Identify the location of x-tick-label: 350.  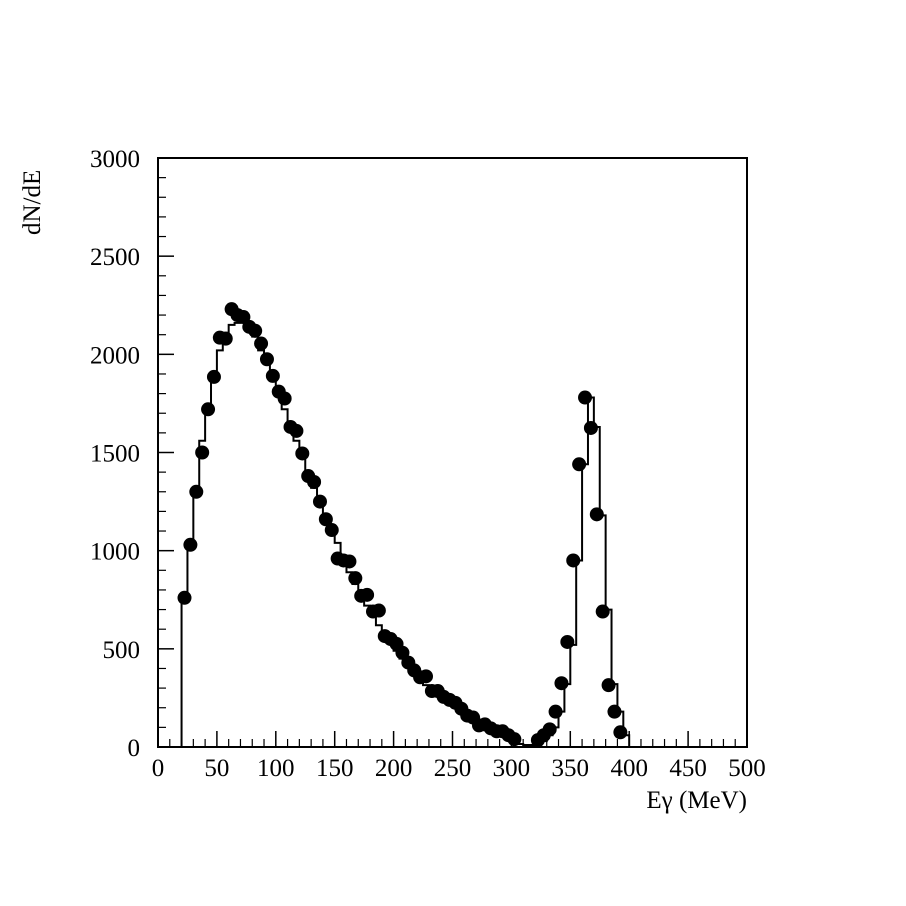
(571, 768).